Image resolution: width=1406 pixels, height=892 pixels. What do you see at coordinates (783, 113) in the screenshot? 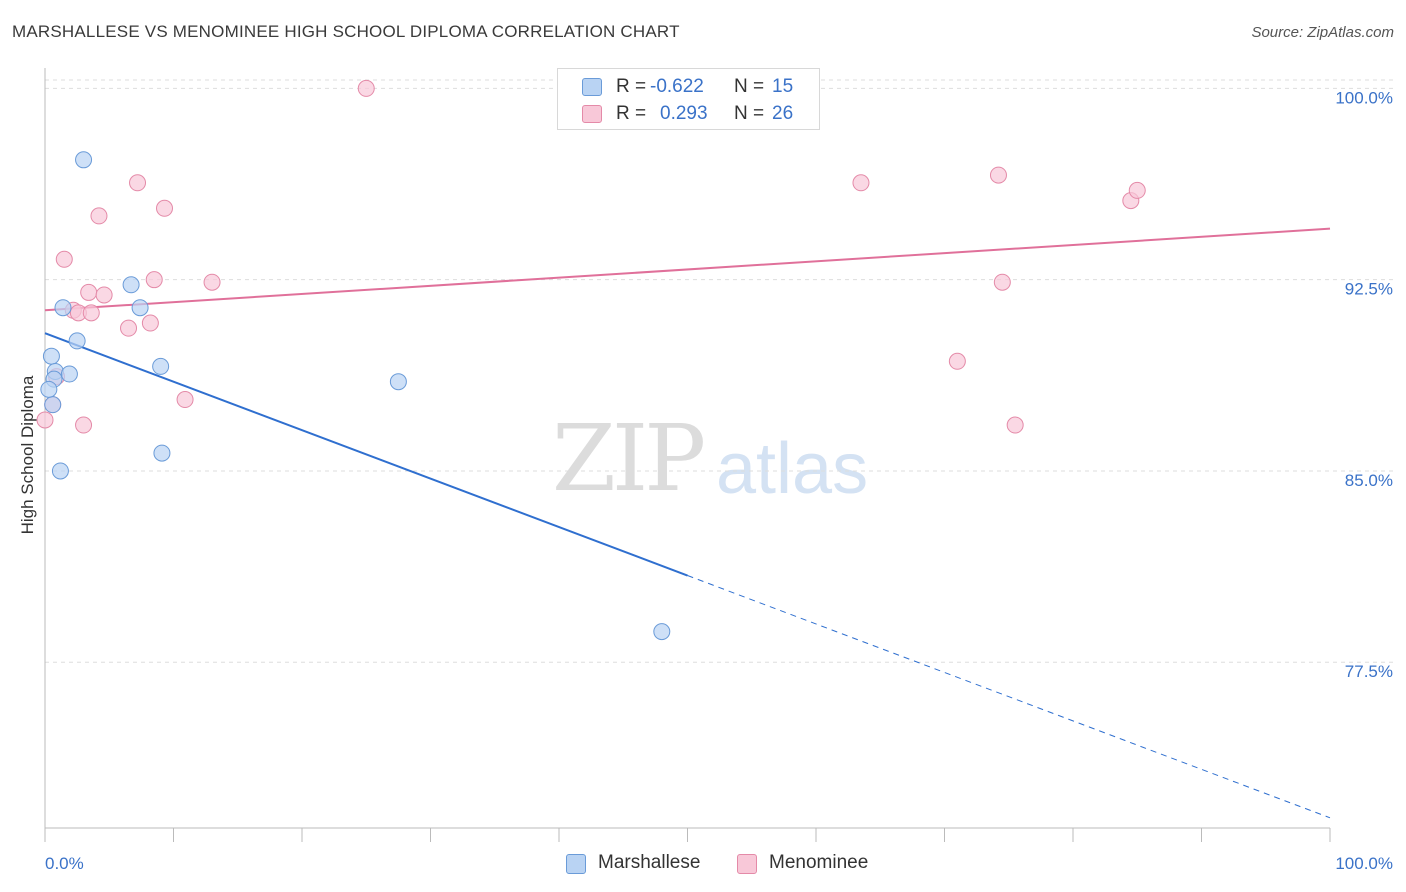
I see `legend-n-value: 26` at bounding box center [783, 113].